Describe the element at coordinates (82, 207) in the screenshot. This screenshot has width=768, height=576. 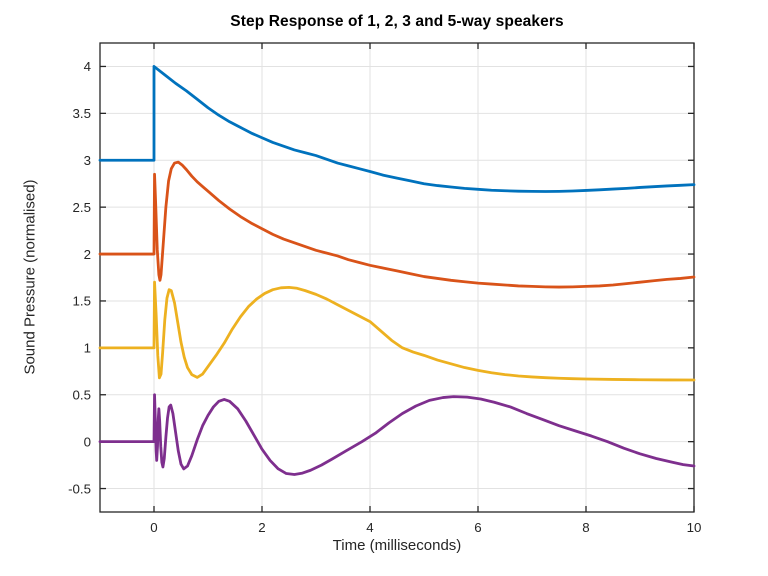
I see `y-tick-label: 2.5` at that location.